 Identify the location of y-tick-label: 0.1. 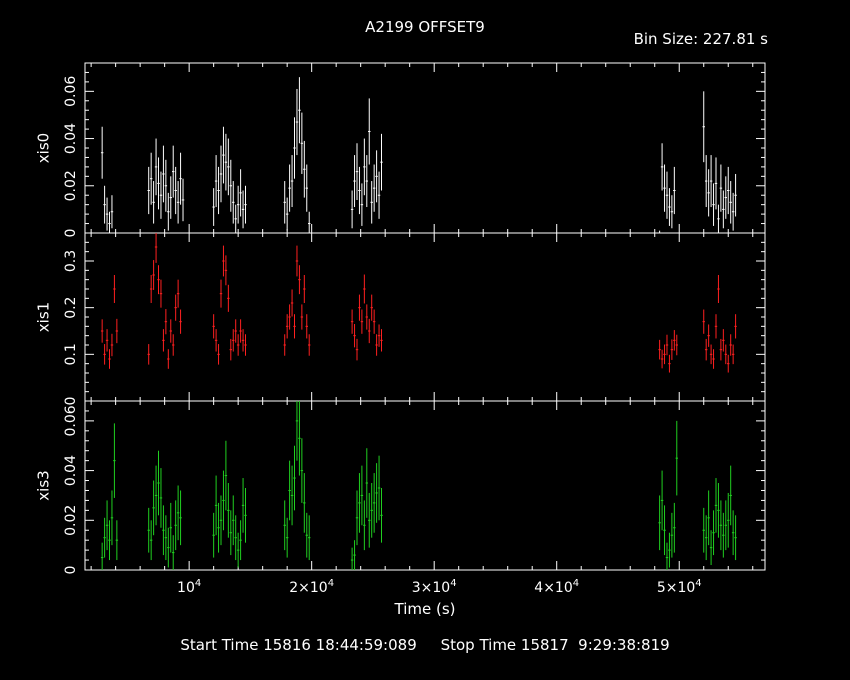
(71, 354).